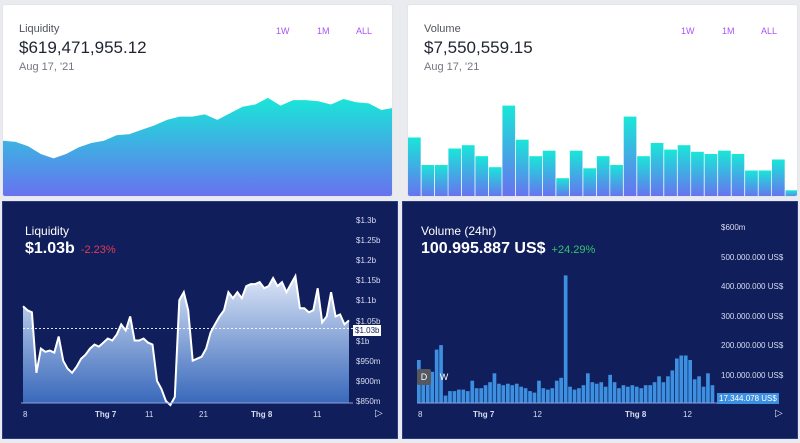  What do you see at coordinates (752, 375) in the screenshot?
I see `y-axis-label: 100.000.000 US$` at bounding box center [752, 375].